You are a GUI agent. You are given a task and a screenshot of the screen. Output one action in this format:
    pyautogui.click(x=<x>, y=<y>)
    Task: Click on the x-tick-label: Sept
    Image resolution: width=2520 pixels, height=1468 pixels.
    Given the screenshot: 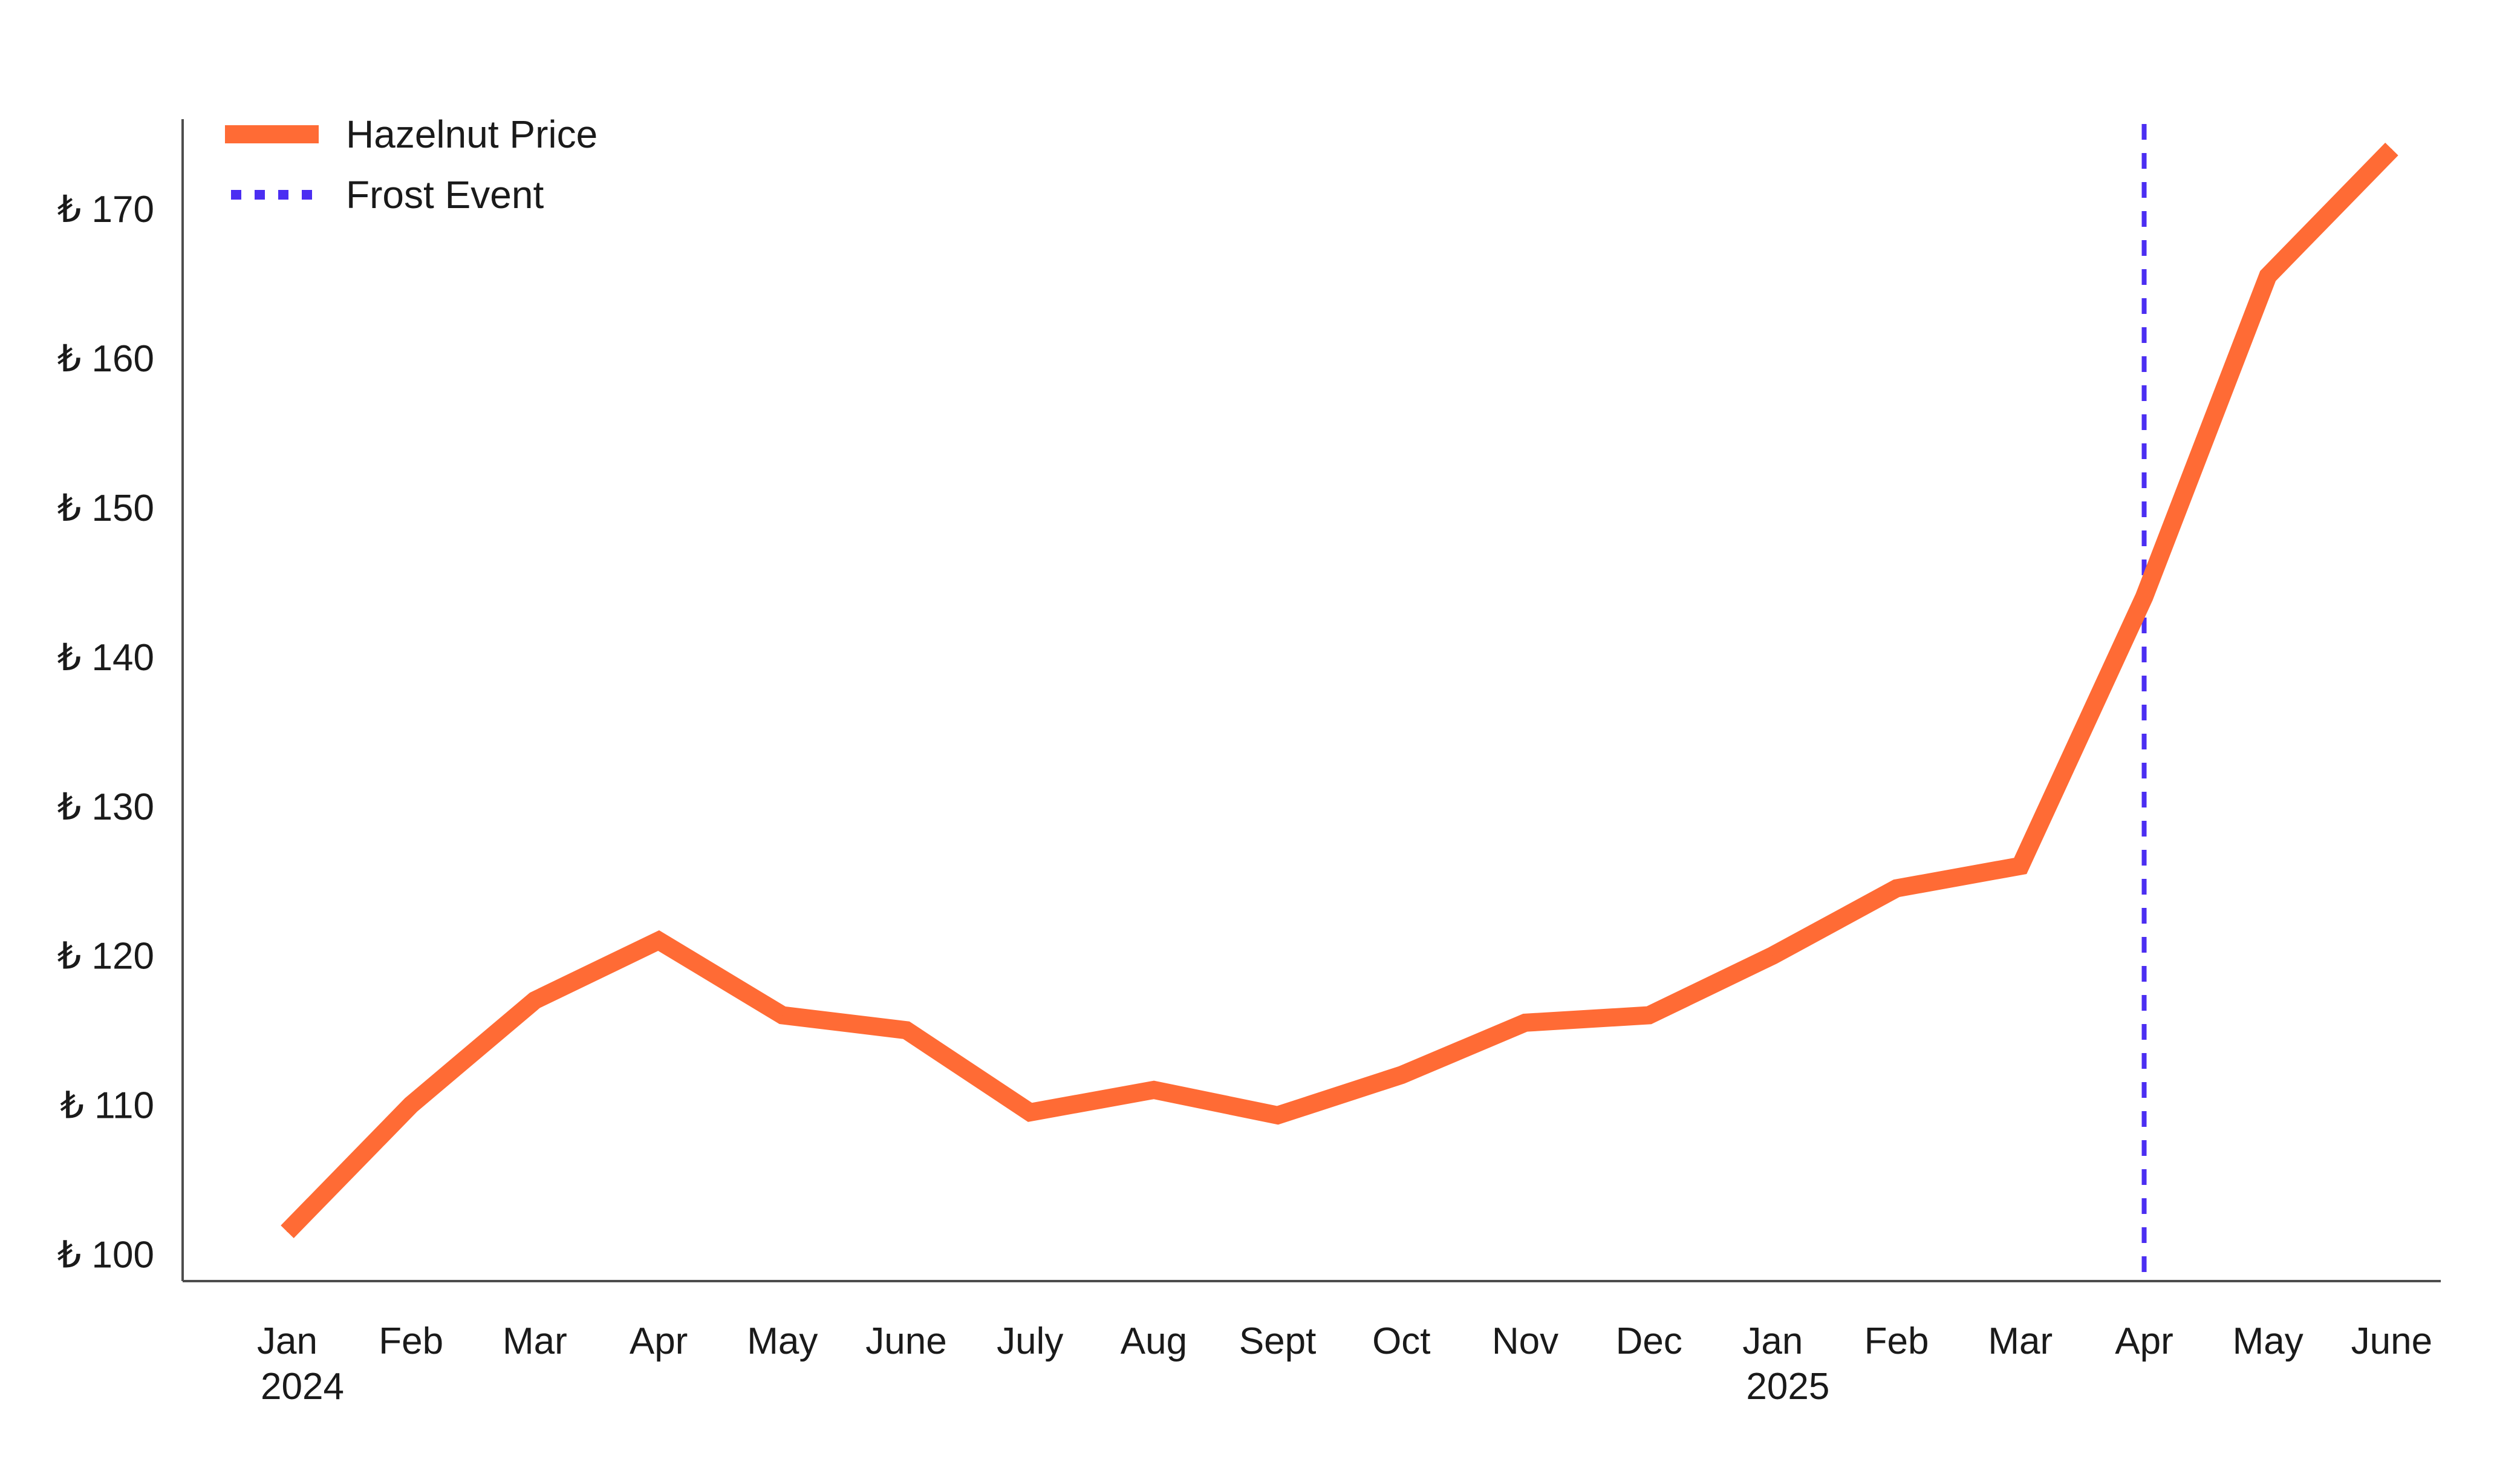 What is the action you would take?
    pyautogui.click(x=1278, y=1341)
    